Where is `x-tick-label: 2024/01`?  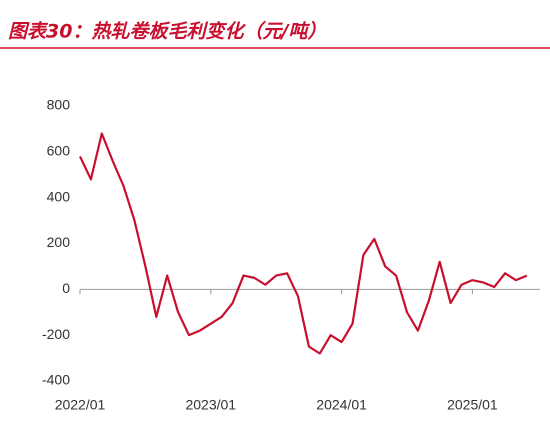 x-tick-label: 2024/01 is located at coordinates (341, 405).